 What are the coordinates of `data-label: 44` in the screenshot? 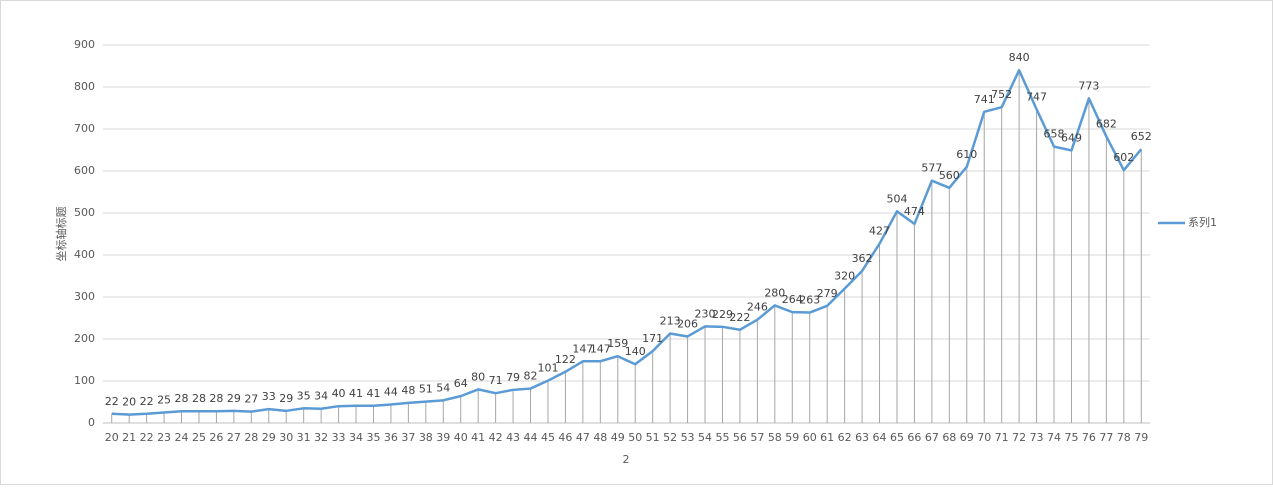 It's located at (391, 392).